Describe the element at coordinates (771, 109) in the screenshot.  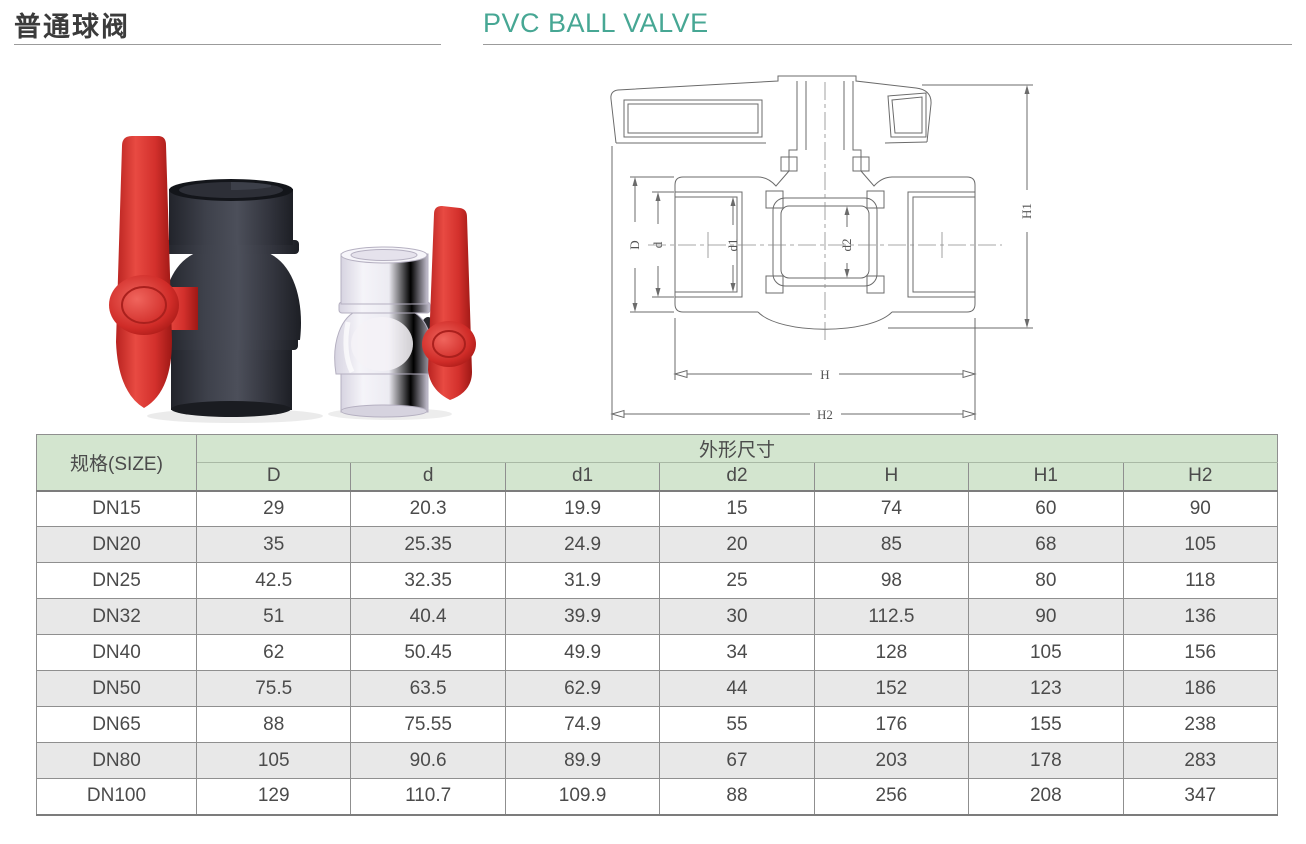
I see `drawing-handle` at that location.